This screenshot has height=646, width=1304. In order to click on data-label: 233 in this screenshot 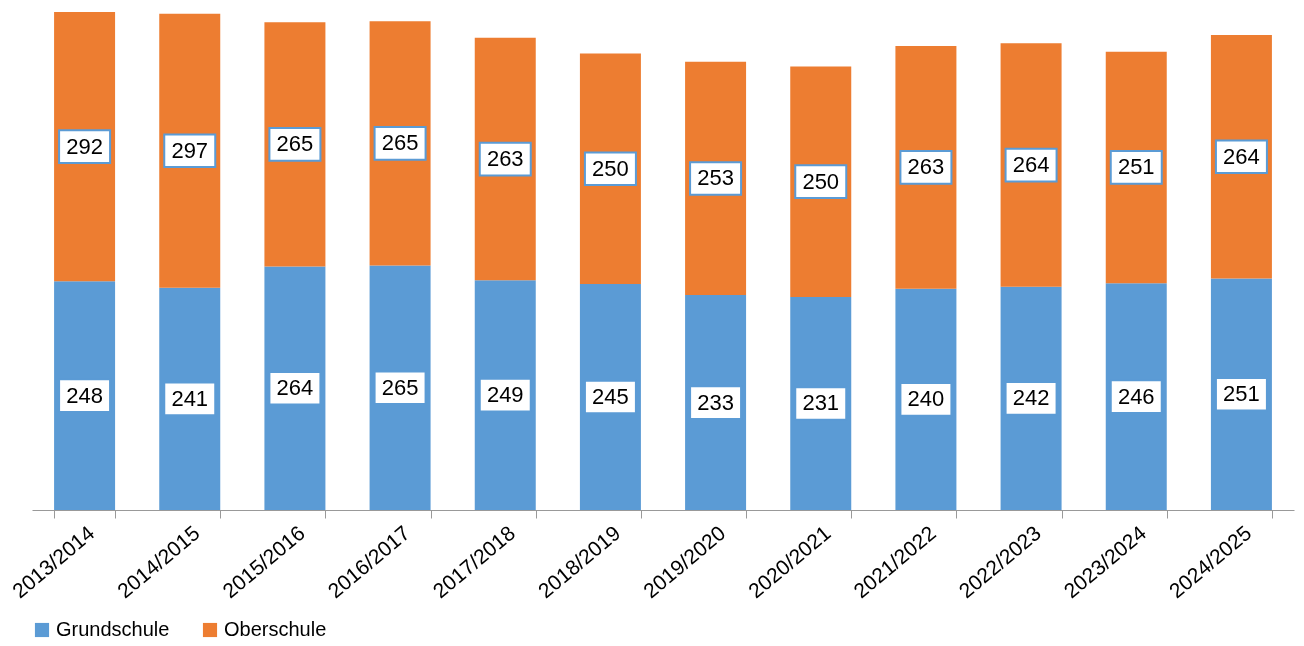, I will do `click(715, 402)`.